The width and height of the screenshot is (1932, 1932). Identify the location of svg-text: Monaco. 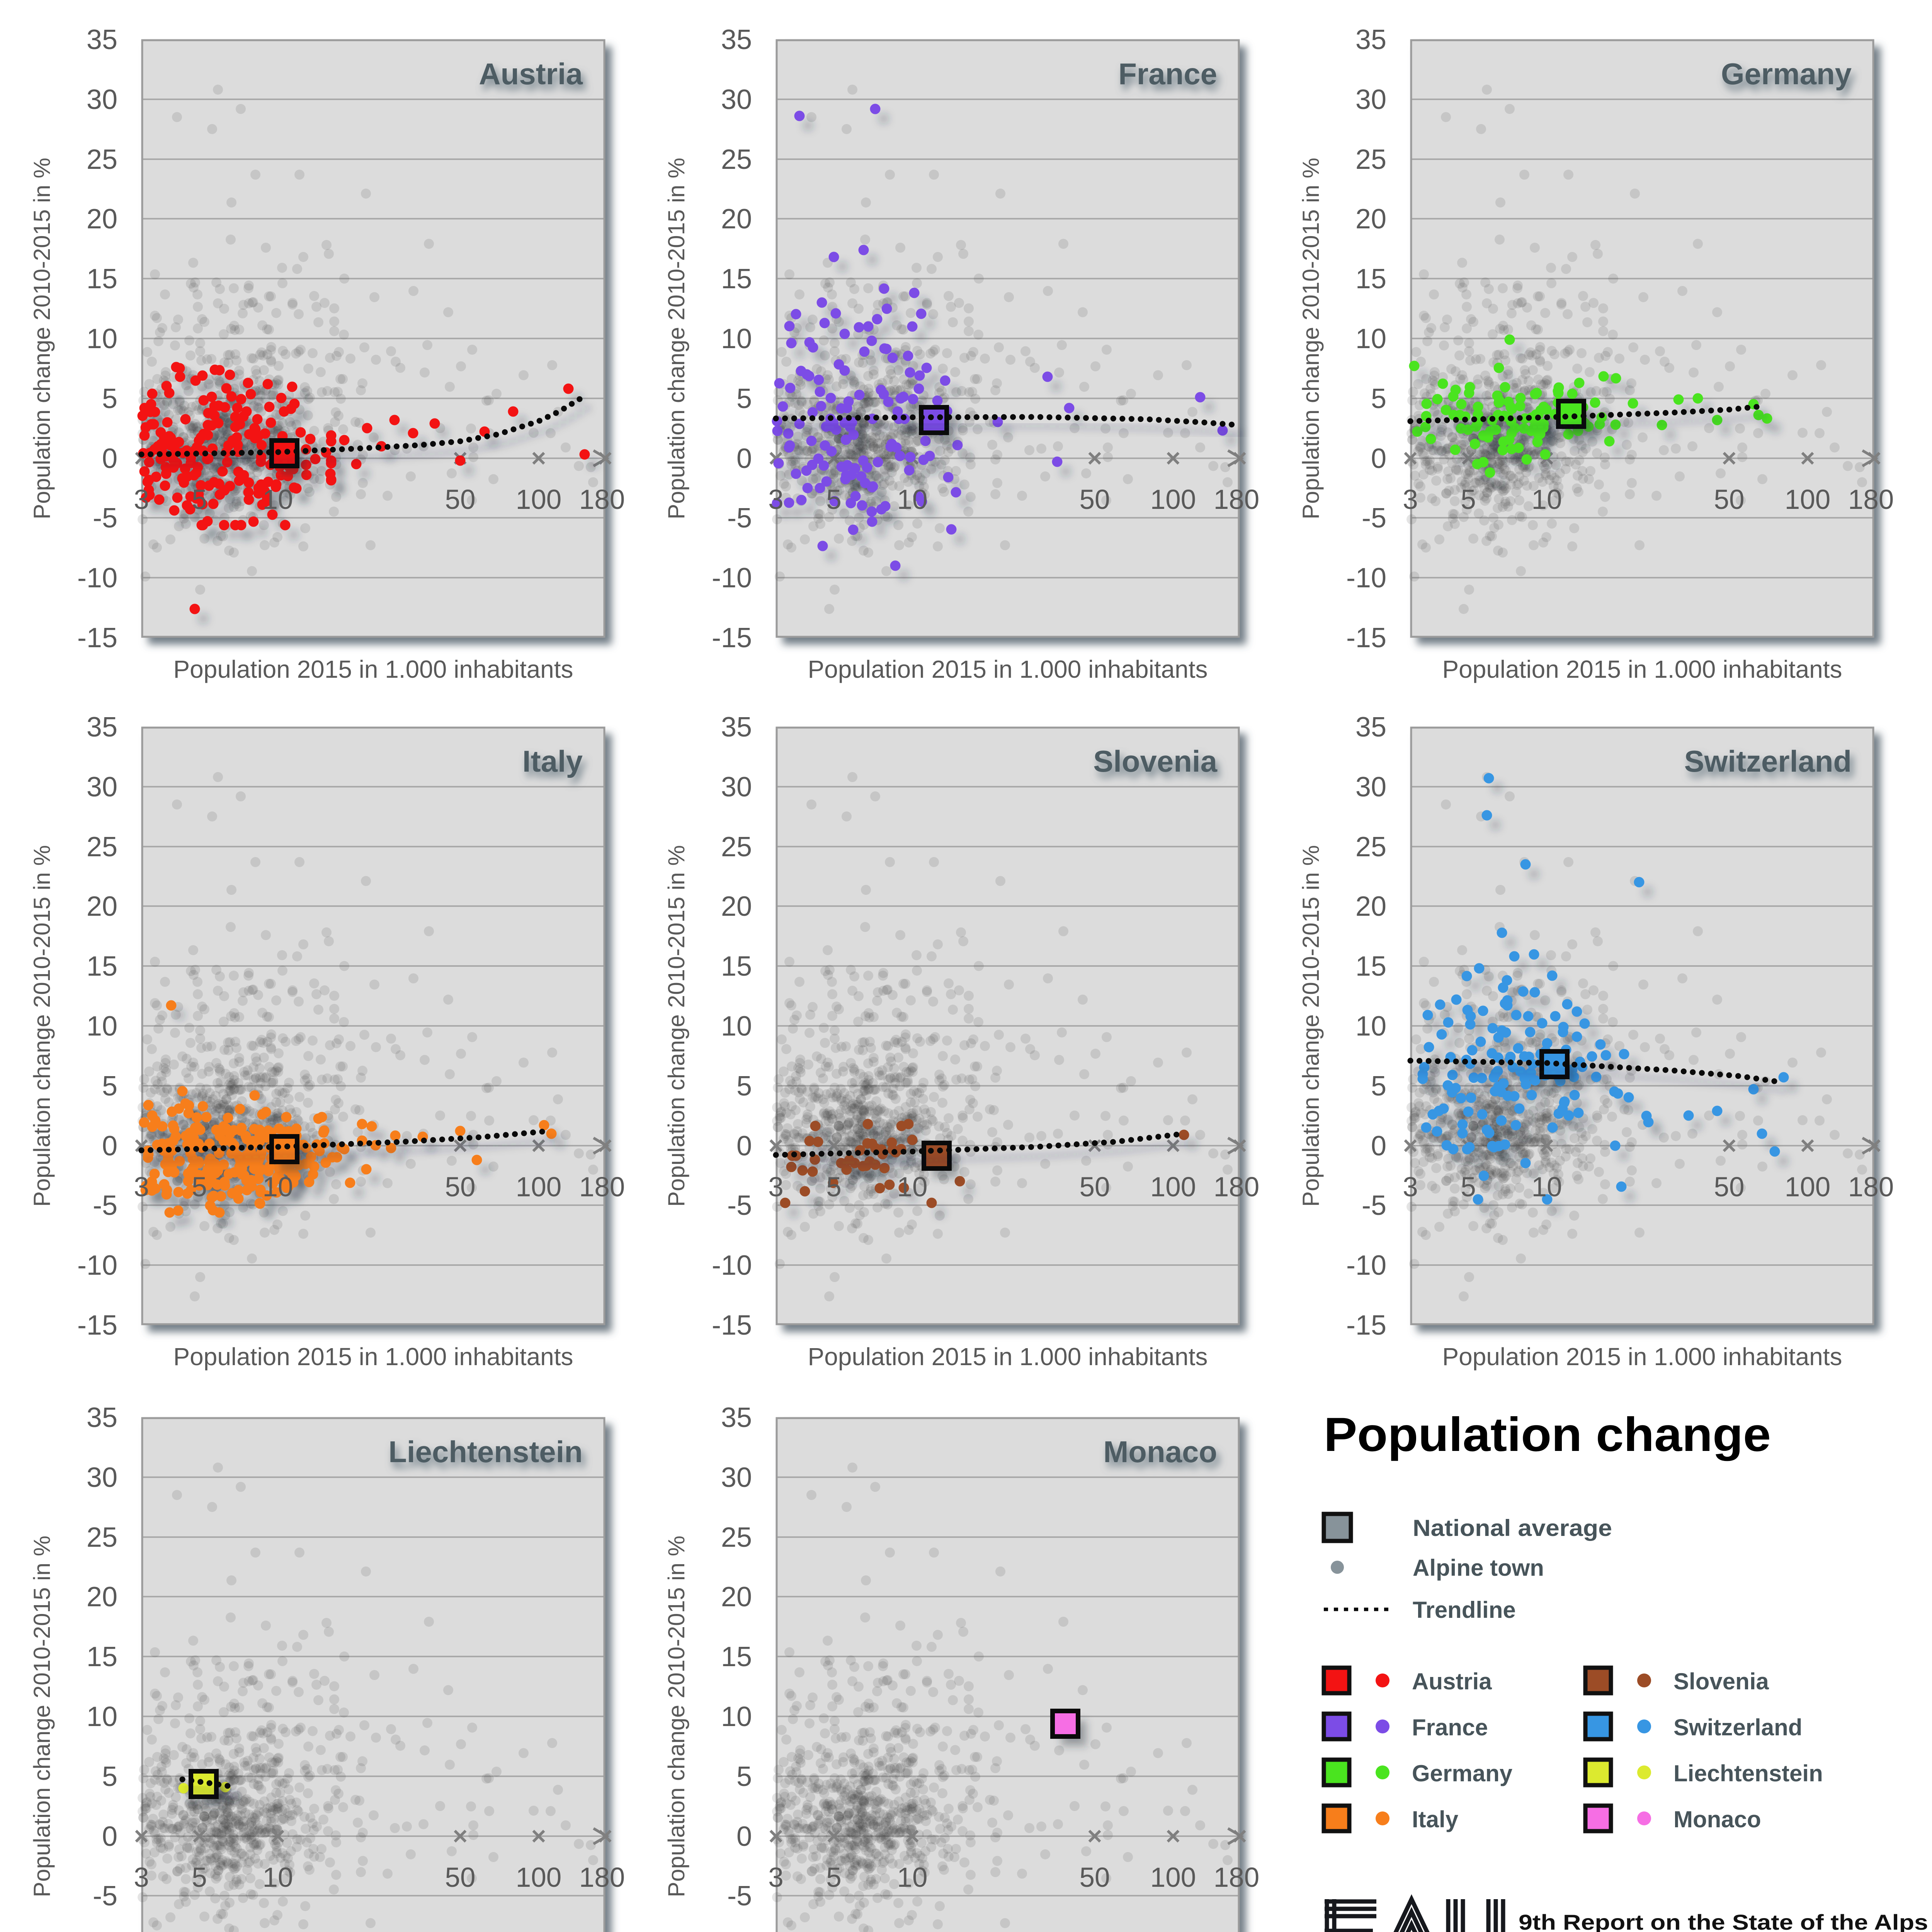
(1160, 1452).